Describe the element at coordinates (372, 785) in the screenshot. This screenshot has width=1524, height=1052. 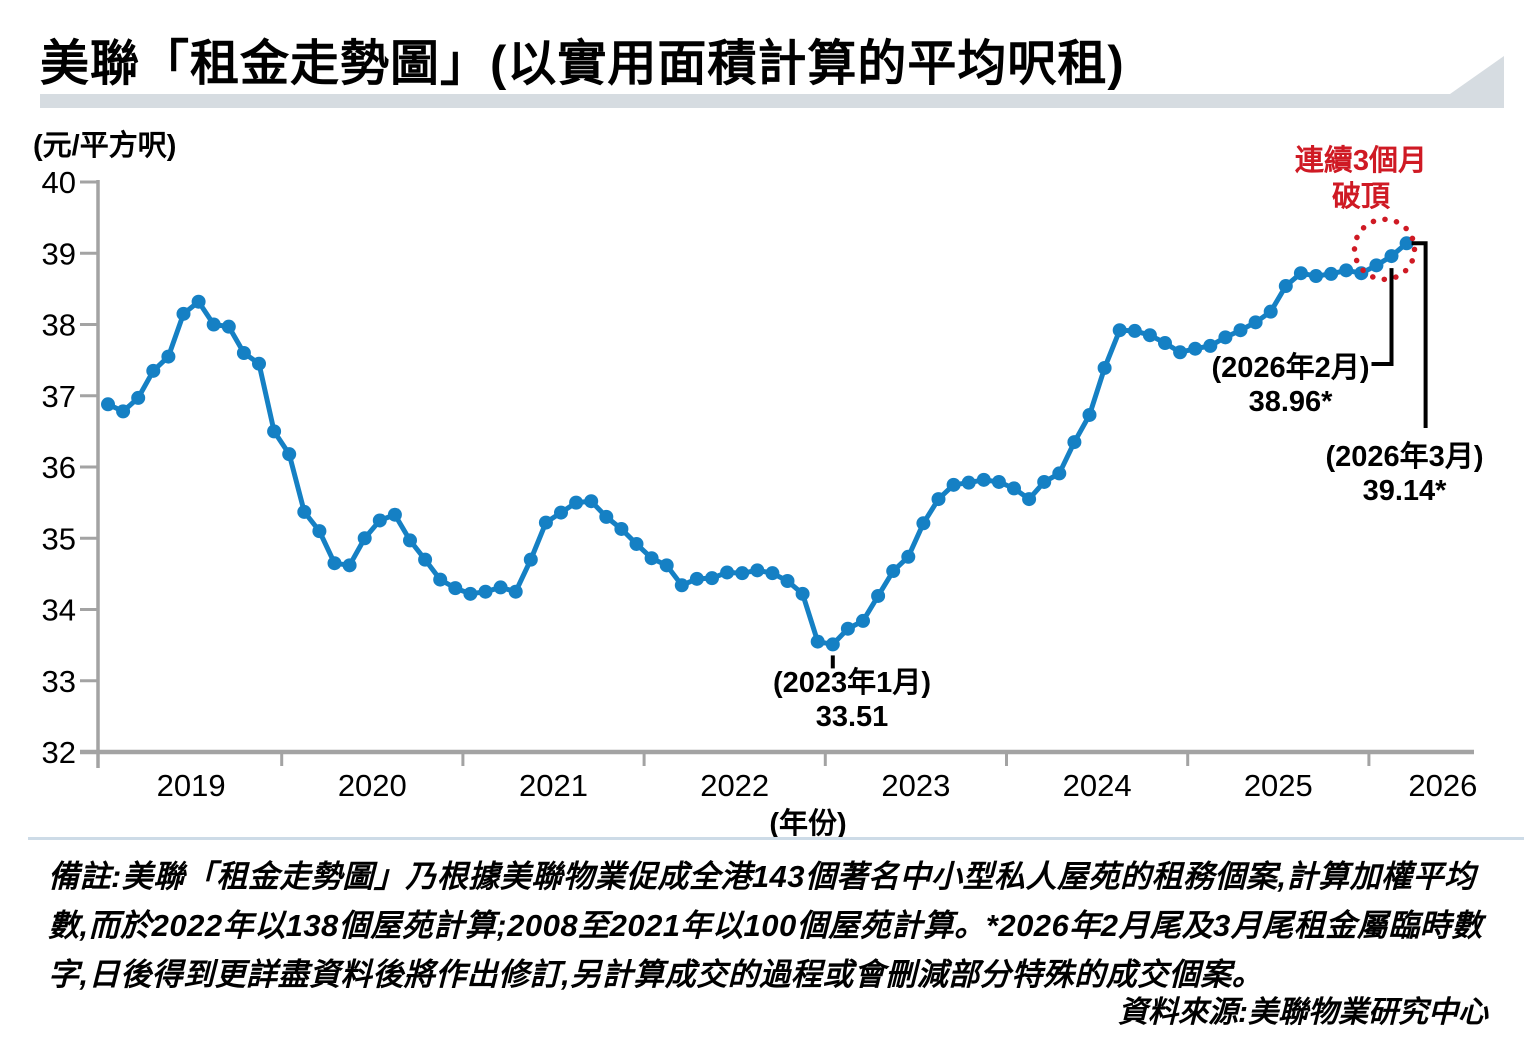
I see `x-tick-label: 2020` at that location.